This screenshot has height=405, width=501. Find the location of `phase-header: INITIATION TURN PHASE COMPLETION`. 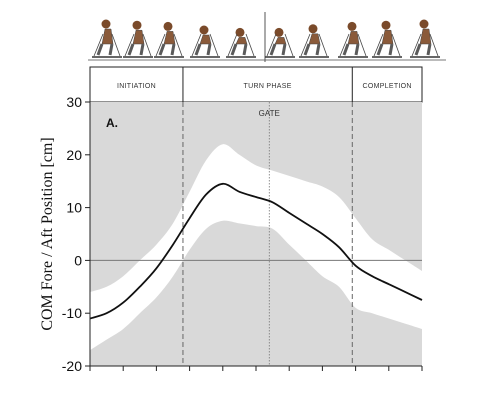

phase-header: INITIATION TURN PHASE COMPLETION is located at coordinates (256, 84).